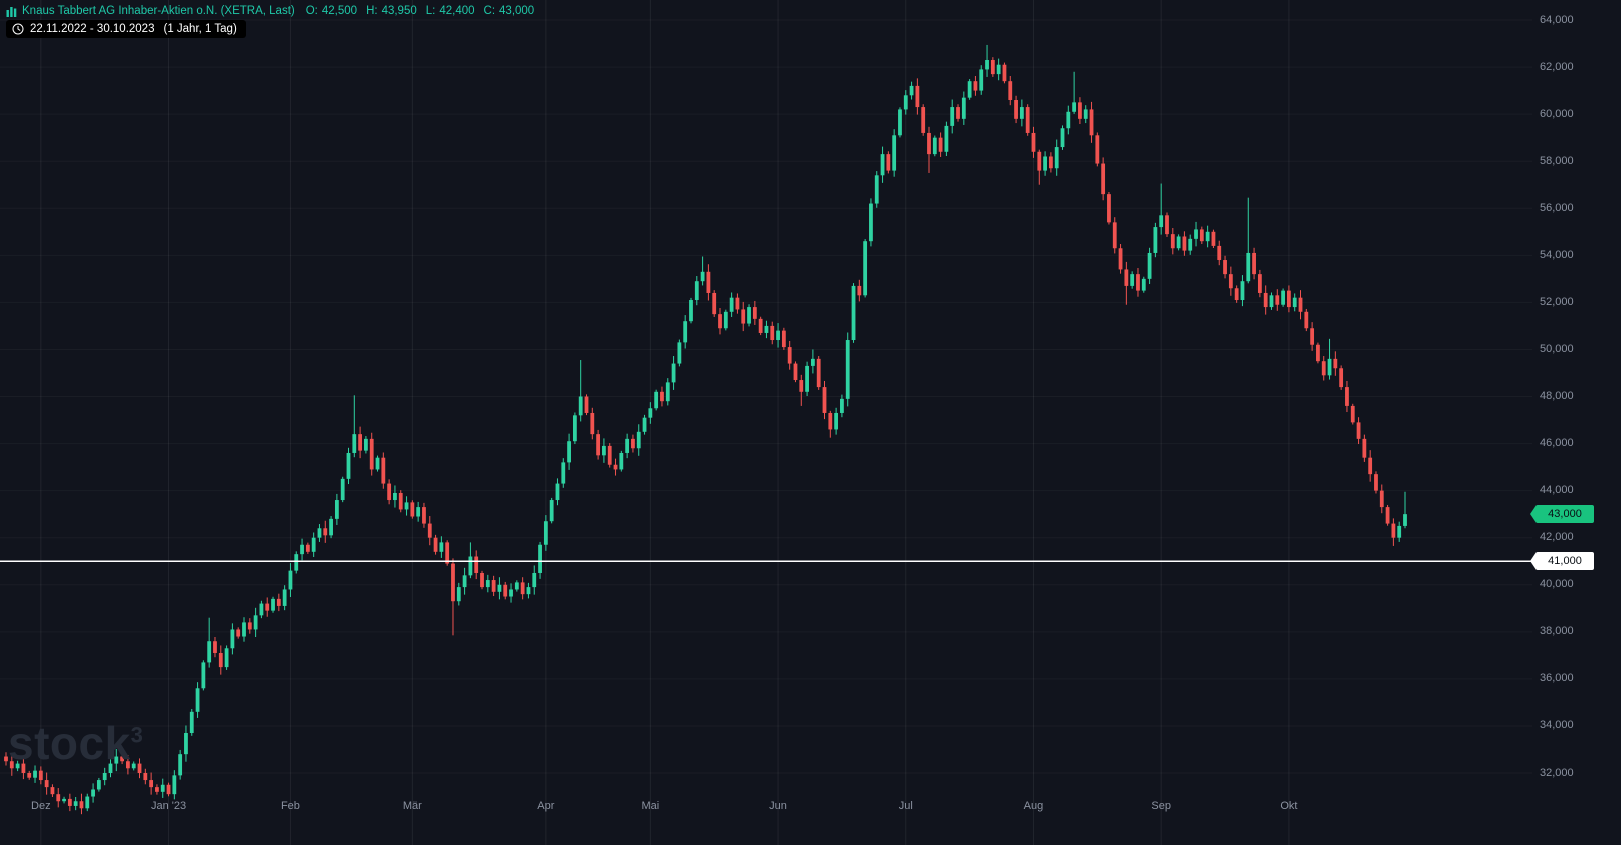 The height and width of the screenshot is (845, 1621). What do you see at coordinates (1565, 561) in the screenshot?
I see `hline-price-label: 41,000` at bounding box center [1565, 561].